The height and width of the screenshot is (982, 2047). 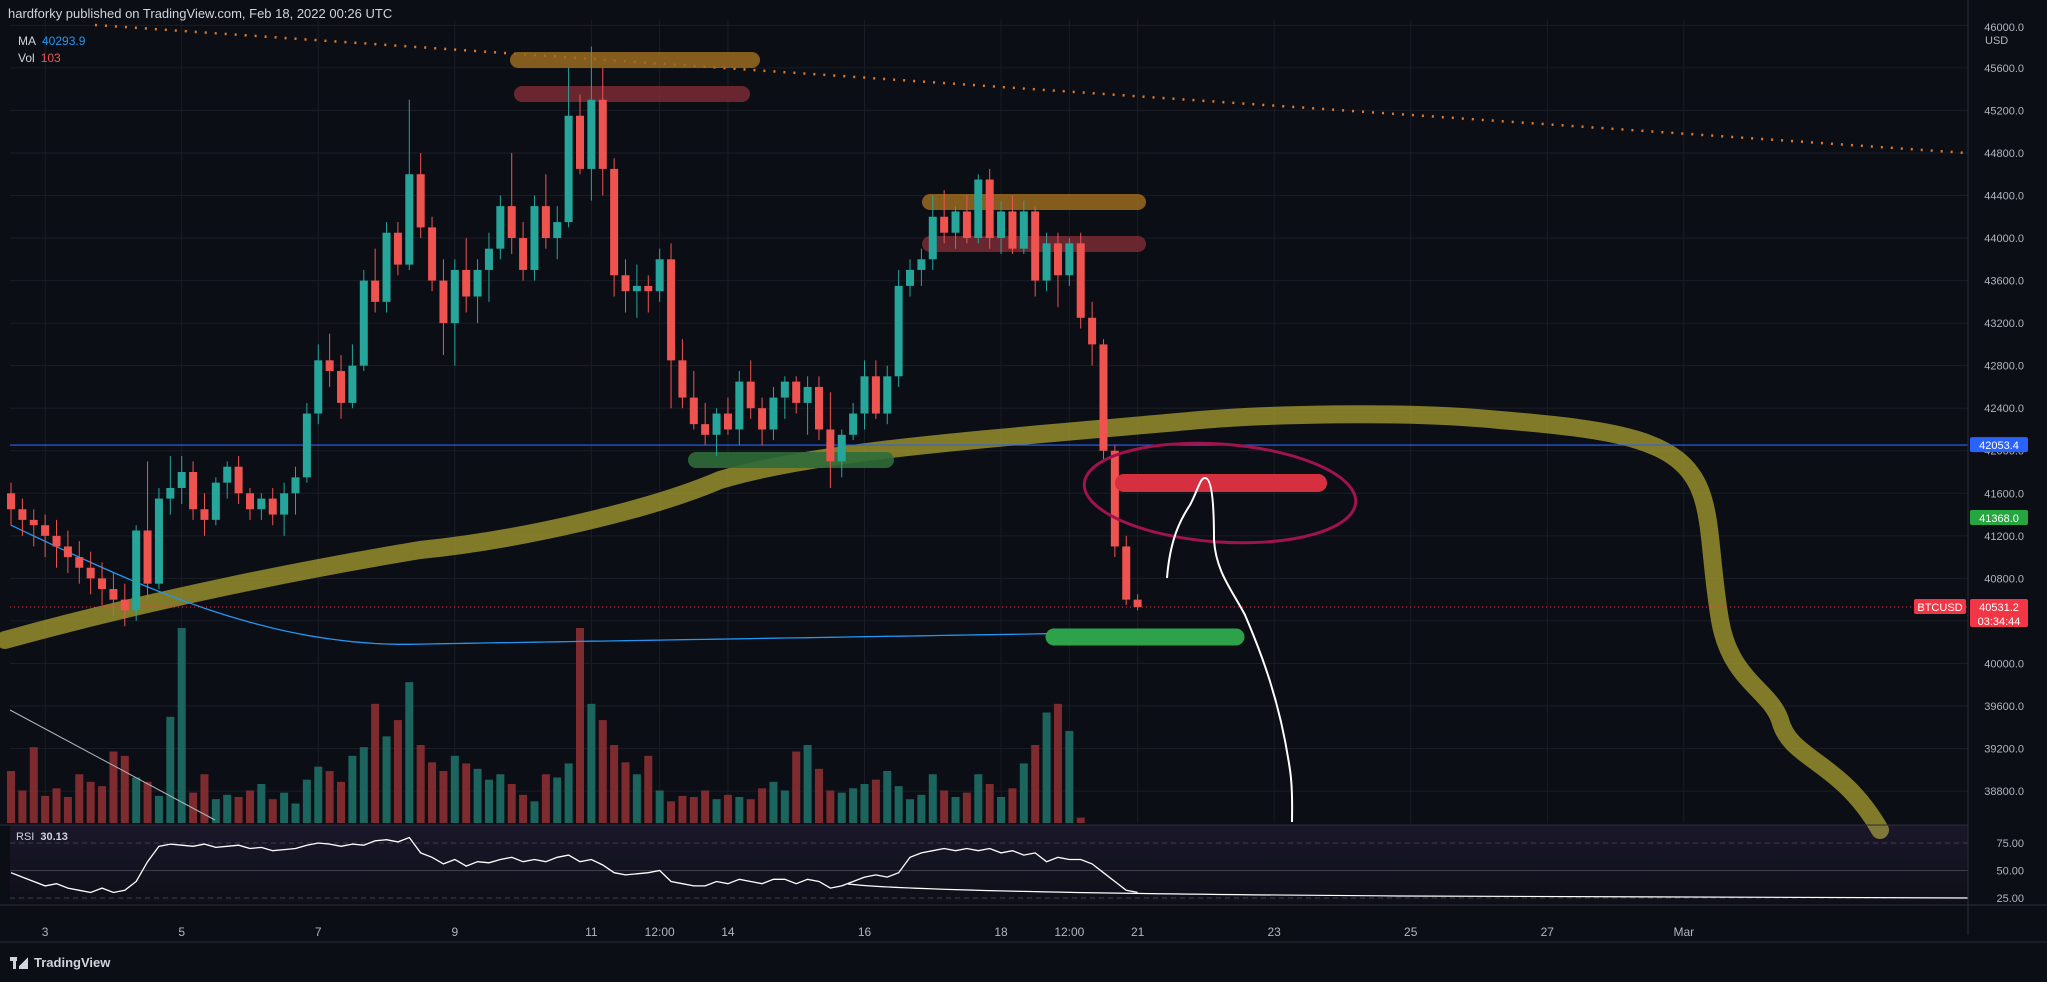 What do you see at coordinates (42, 837) in the screenshot?
I see `rsi-legend: RSI 30.13` at bounding box center [42, 837].